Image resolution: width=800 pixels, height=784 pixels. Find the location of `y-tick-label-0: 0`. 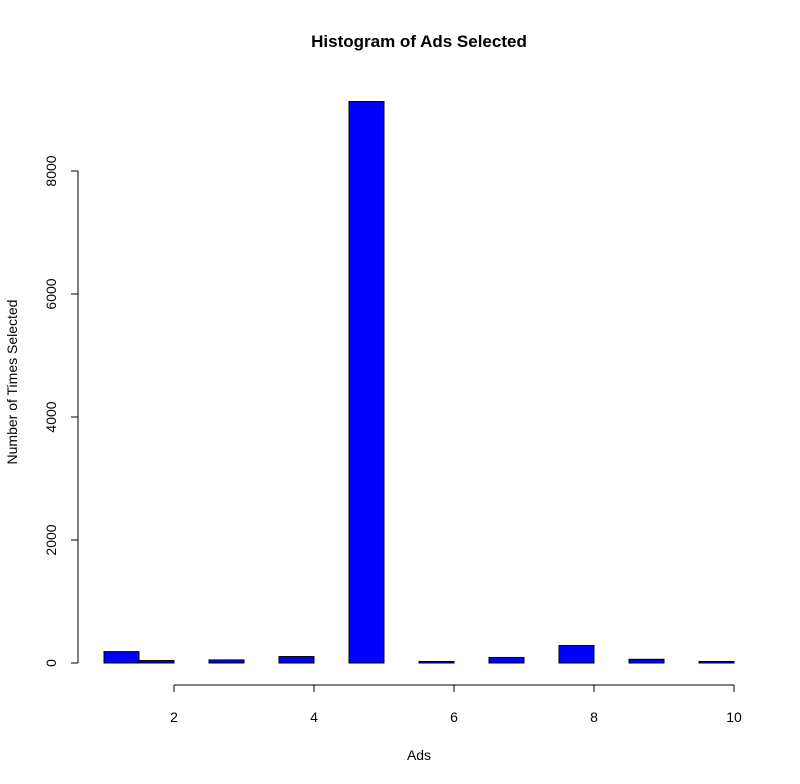

y-tick-label-0: 0 is located at coordinates (51, 663).